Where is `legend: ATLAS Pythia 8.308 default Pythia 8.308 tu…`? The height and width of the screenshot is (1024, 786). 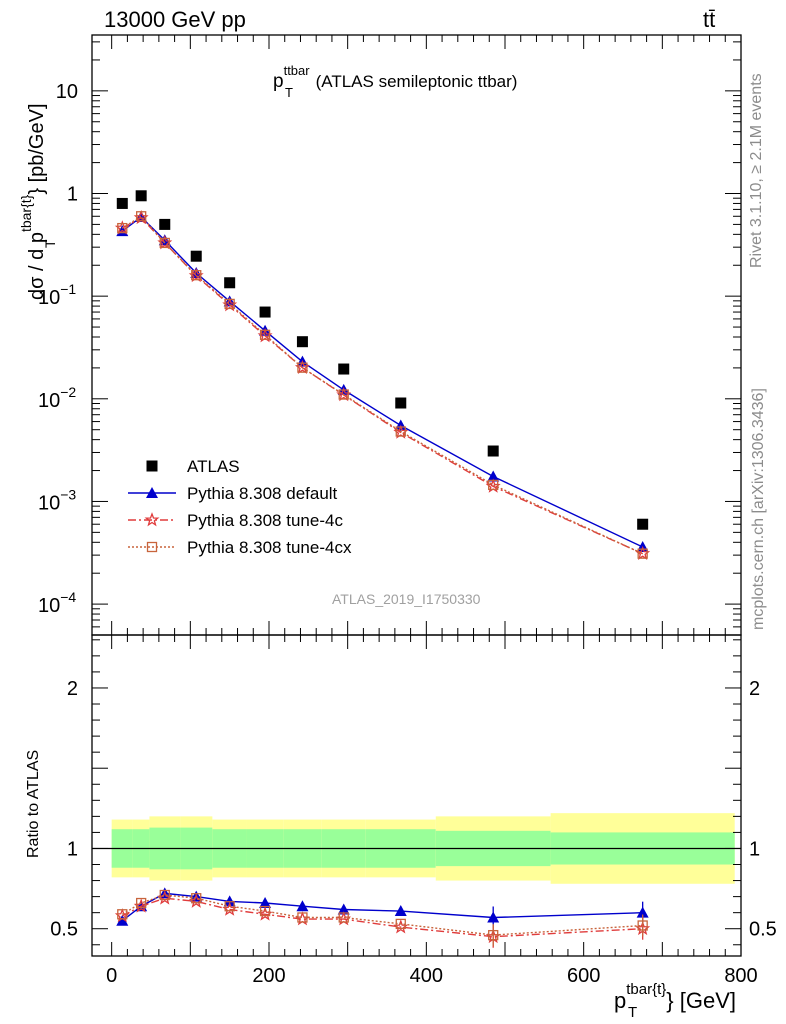 legend: ATLAS Pythia 8.308 default Pythia 8.308 tu… is located at coordinates (240, 507).